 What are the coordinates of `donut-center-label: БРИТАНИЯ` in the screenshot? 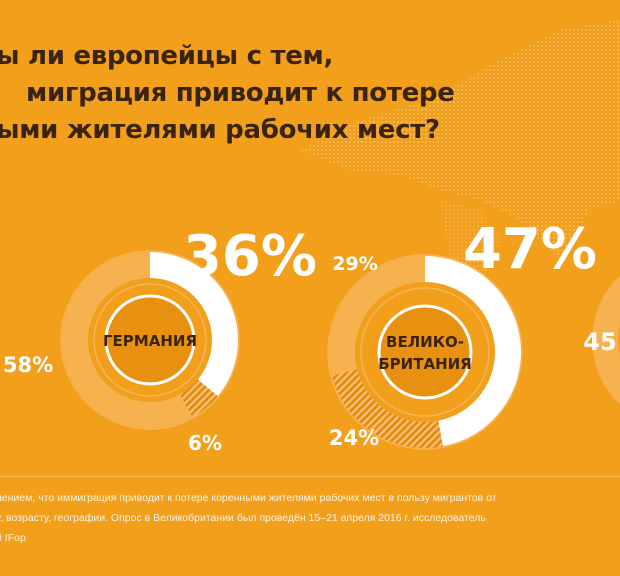 It's located at (424, 364).